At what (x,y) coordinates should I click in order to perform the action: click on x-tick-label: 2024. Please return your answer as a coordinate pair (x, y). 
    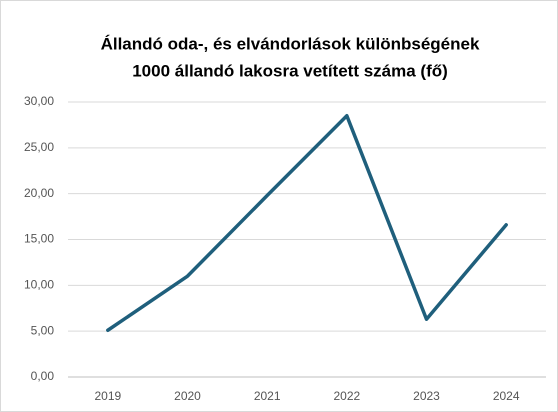
    Looking at the image, I should click on (506, 396).